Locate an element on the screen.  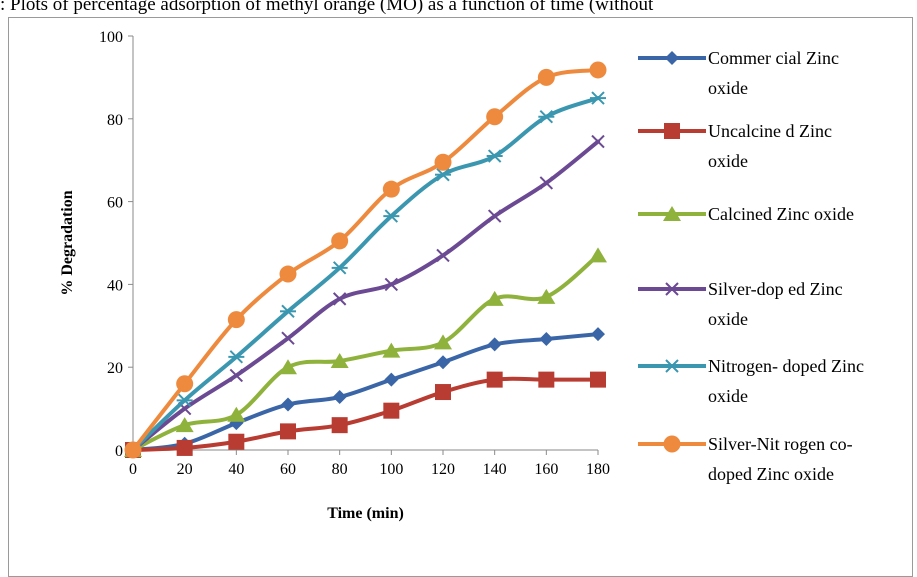
legend-label: Calcined Zinc oxide is located at coordinates (781, 214).